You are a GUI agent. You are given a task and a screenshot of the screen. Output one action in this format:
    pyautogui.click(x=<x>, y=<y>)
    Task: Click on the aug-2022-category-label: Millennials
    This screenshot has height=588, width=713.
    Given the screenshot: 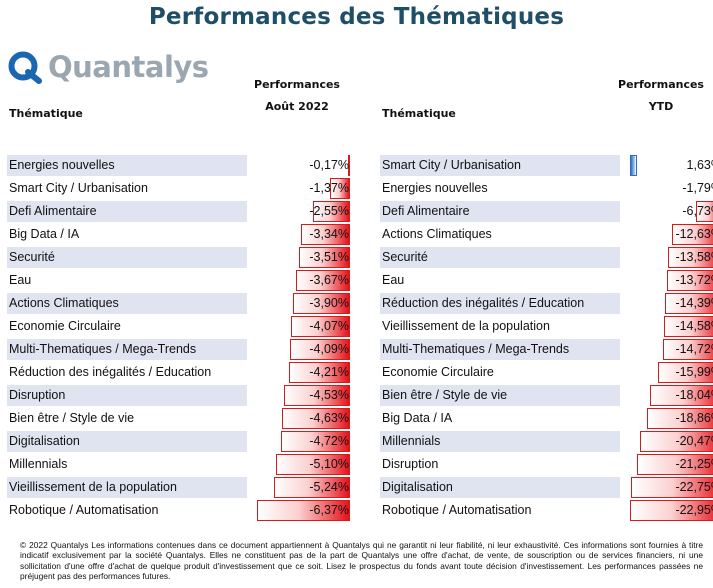 What is the action you would take?
    pyautogui.click(x=38, y=464)
    